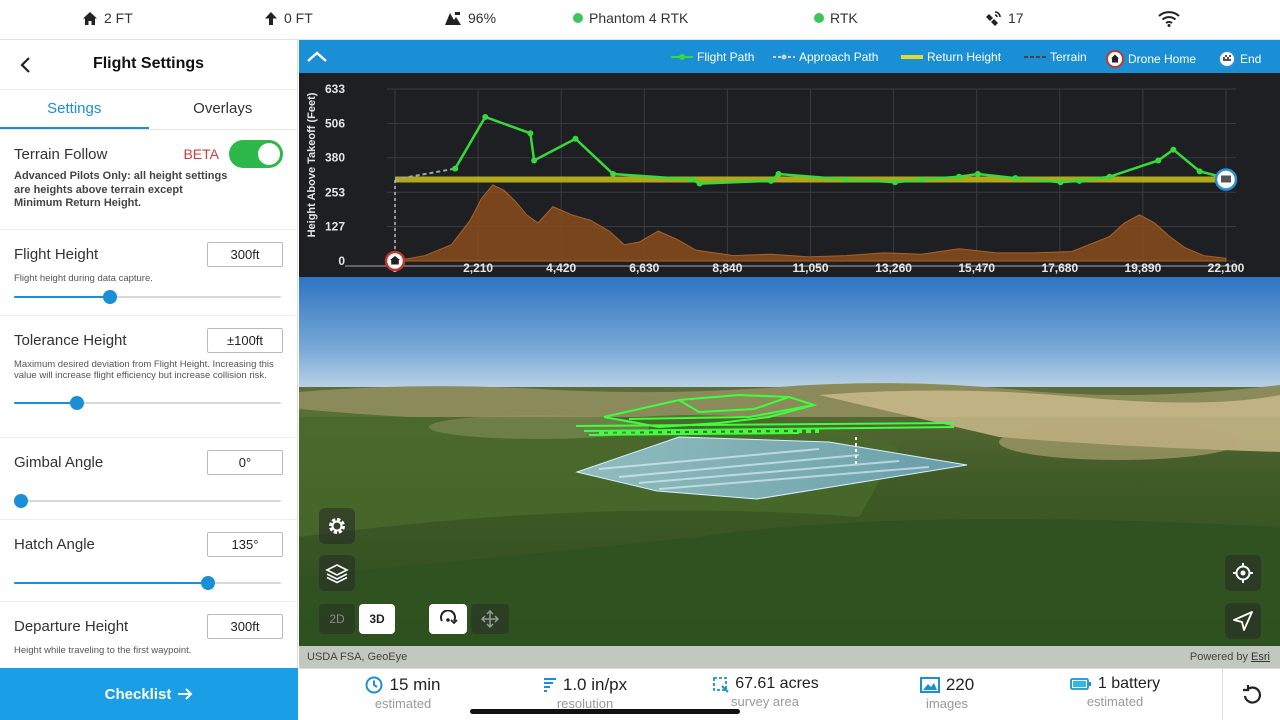 This screenshot has width=1280, height=720. What do you see at coordinates (149, 694) in the screenshot?
I see `checklist-button: Checklist` at bounding box center [149, 694].